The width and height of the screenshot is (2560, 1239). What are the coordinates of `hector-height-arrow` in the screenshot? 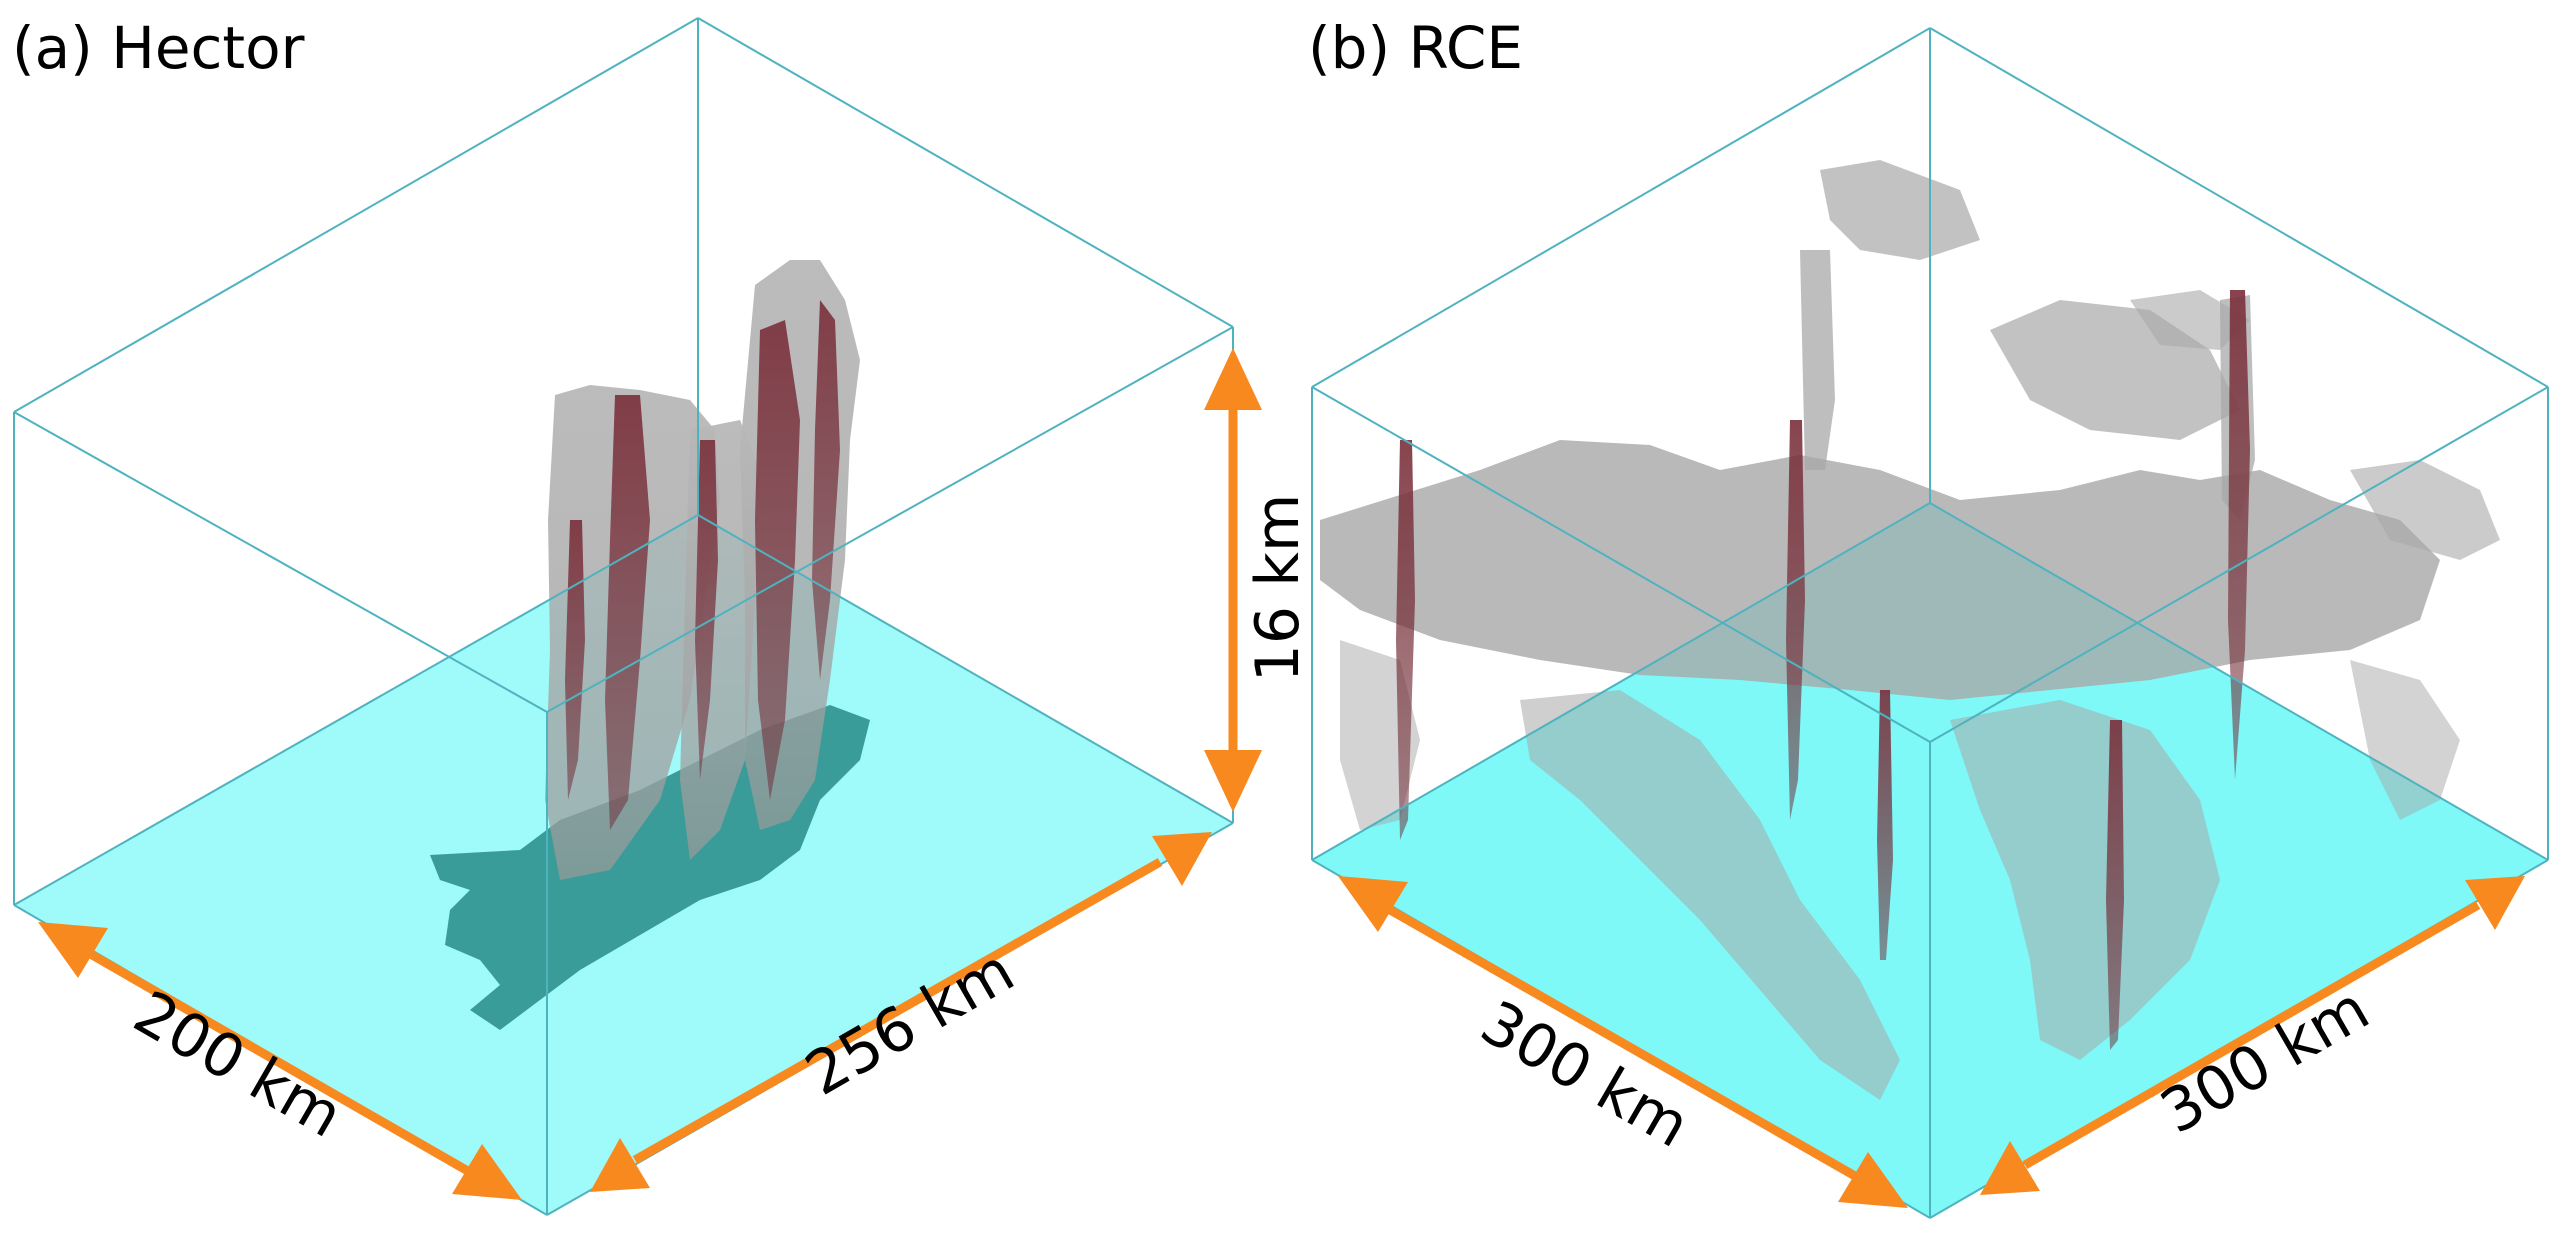 It's located at (1233, 580).